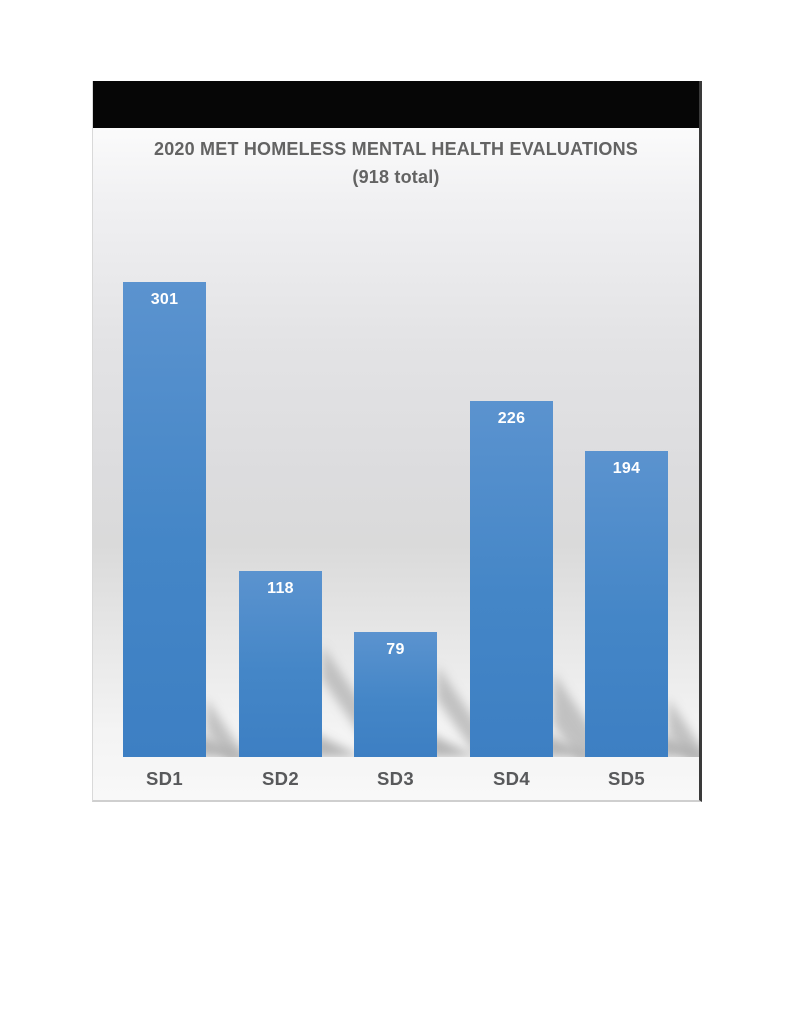 The width and height of the screenshot is (791, 1024). What do you see at coordinates (626, 604) in the screenshot?
I see `bar-SD5: 194` at bounding box center [626, 604].